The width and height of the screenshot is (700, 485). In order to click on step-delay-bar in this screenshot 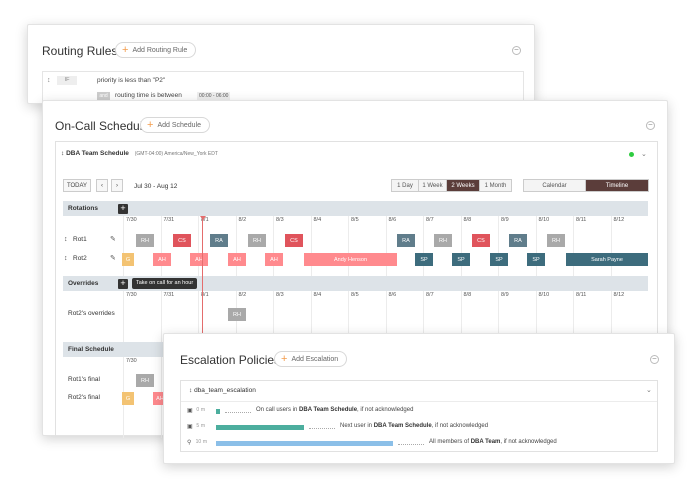, I will do `click(218, 411)`.